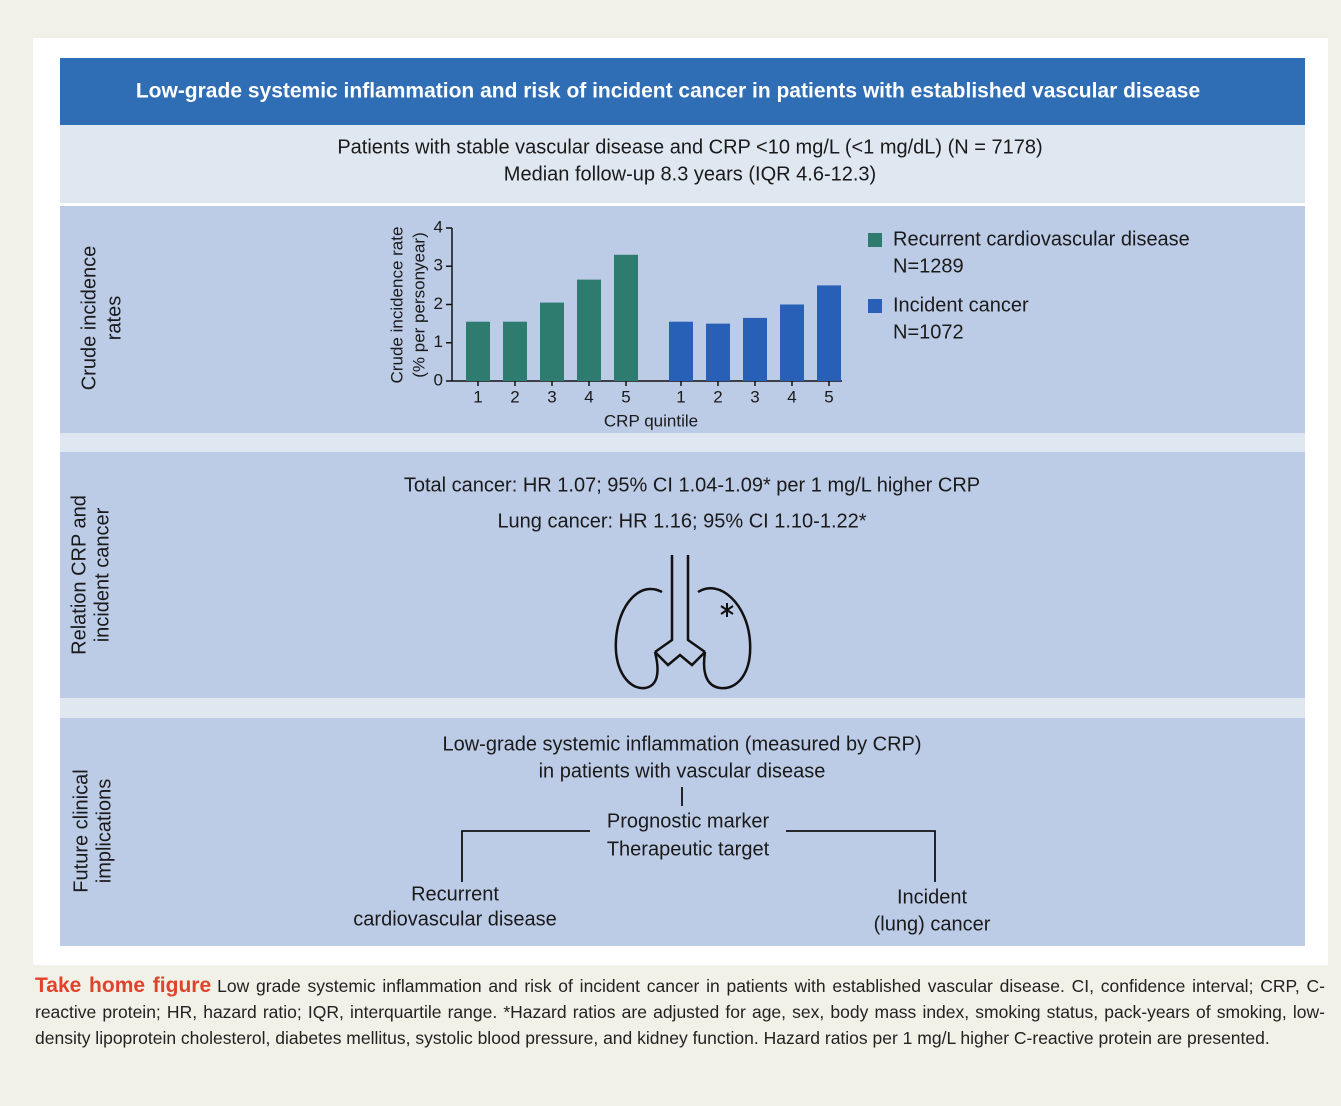  Describe the element at coordinates (81, 830) in the screenshot. I see `section-label: Future clinical` at that location.